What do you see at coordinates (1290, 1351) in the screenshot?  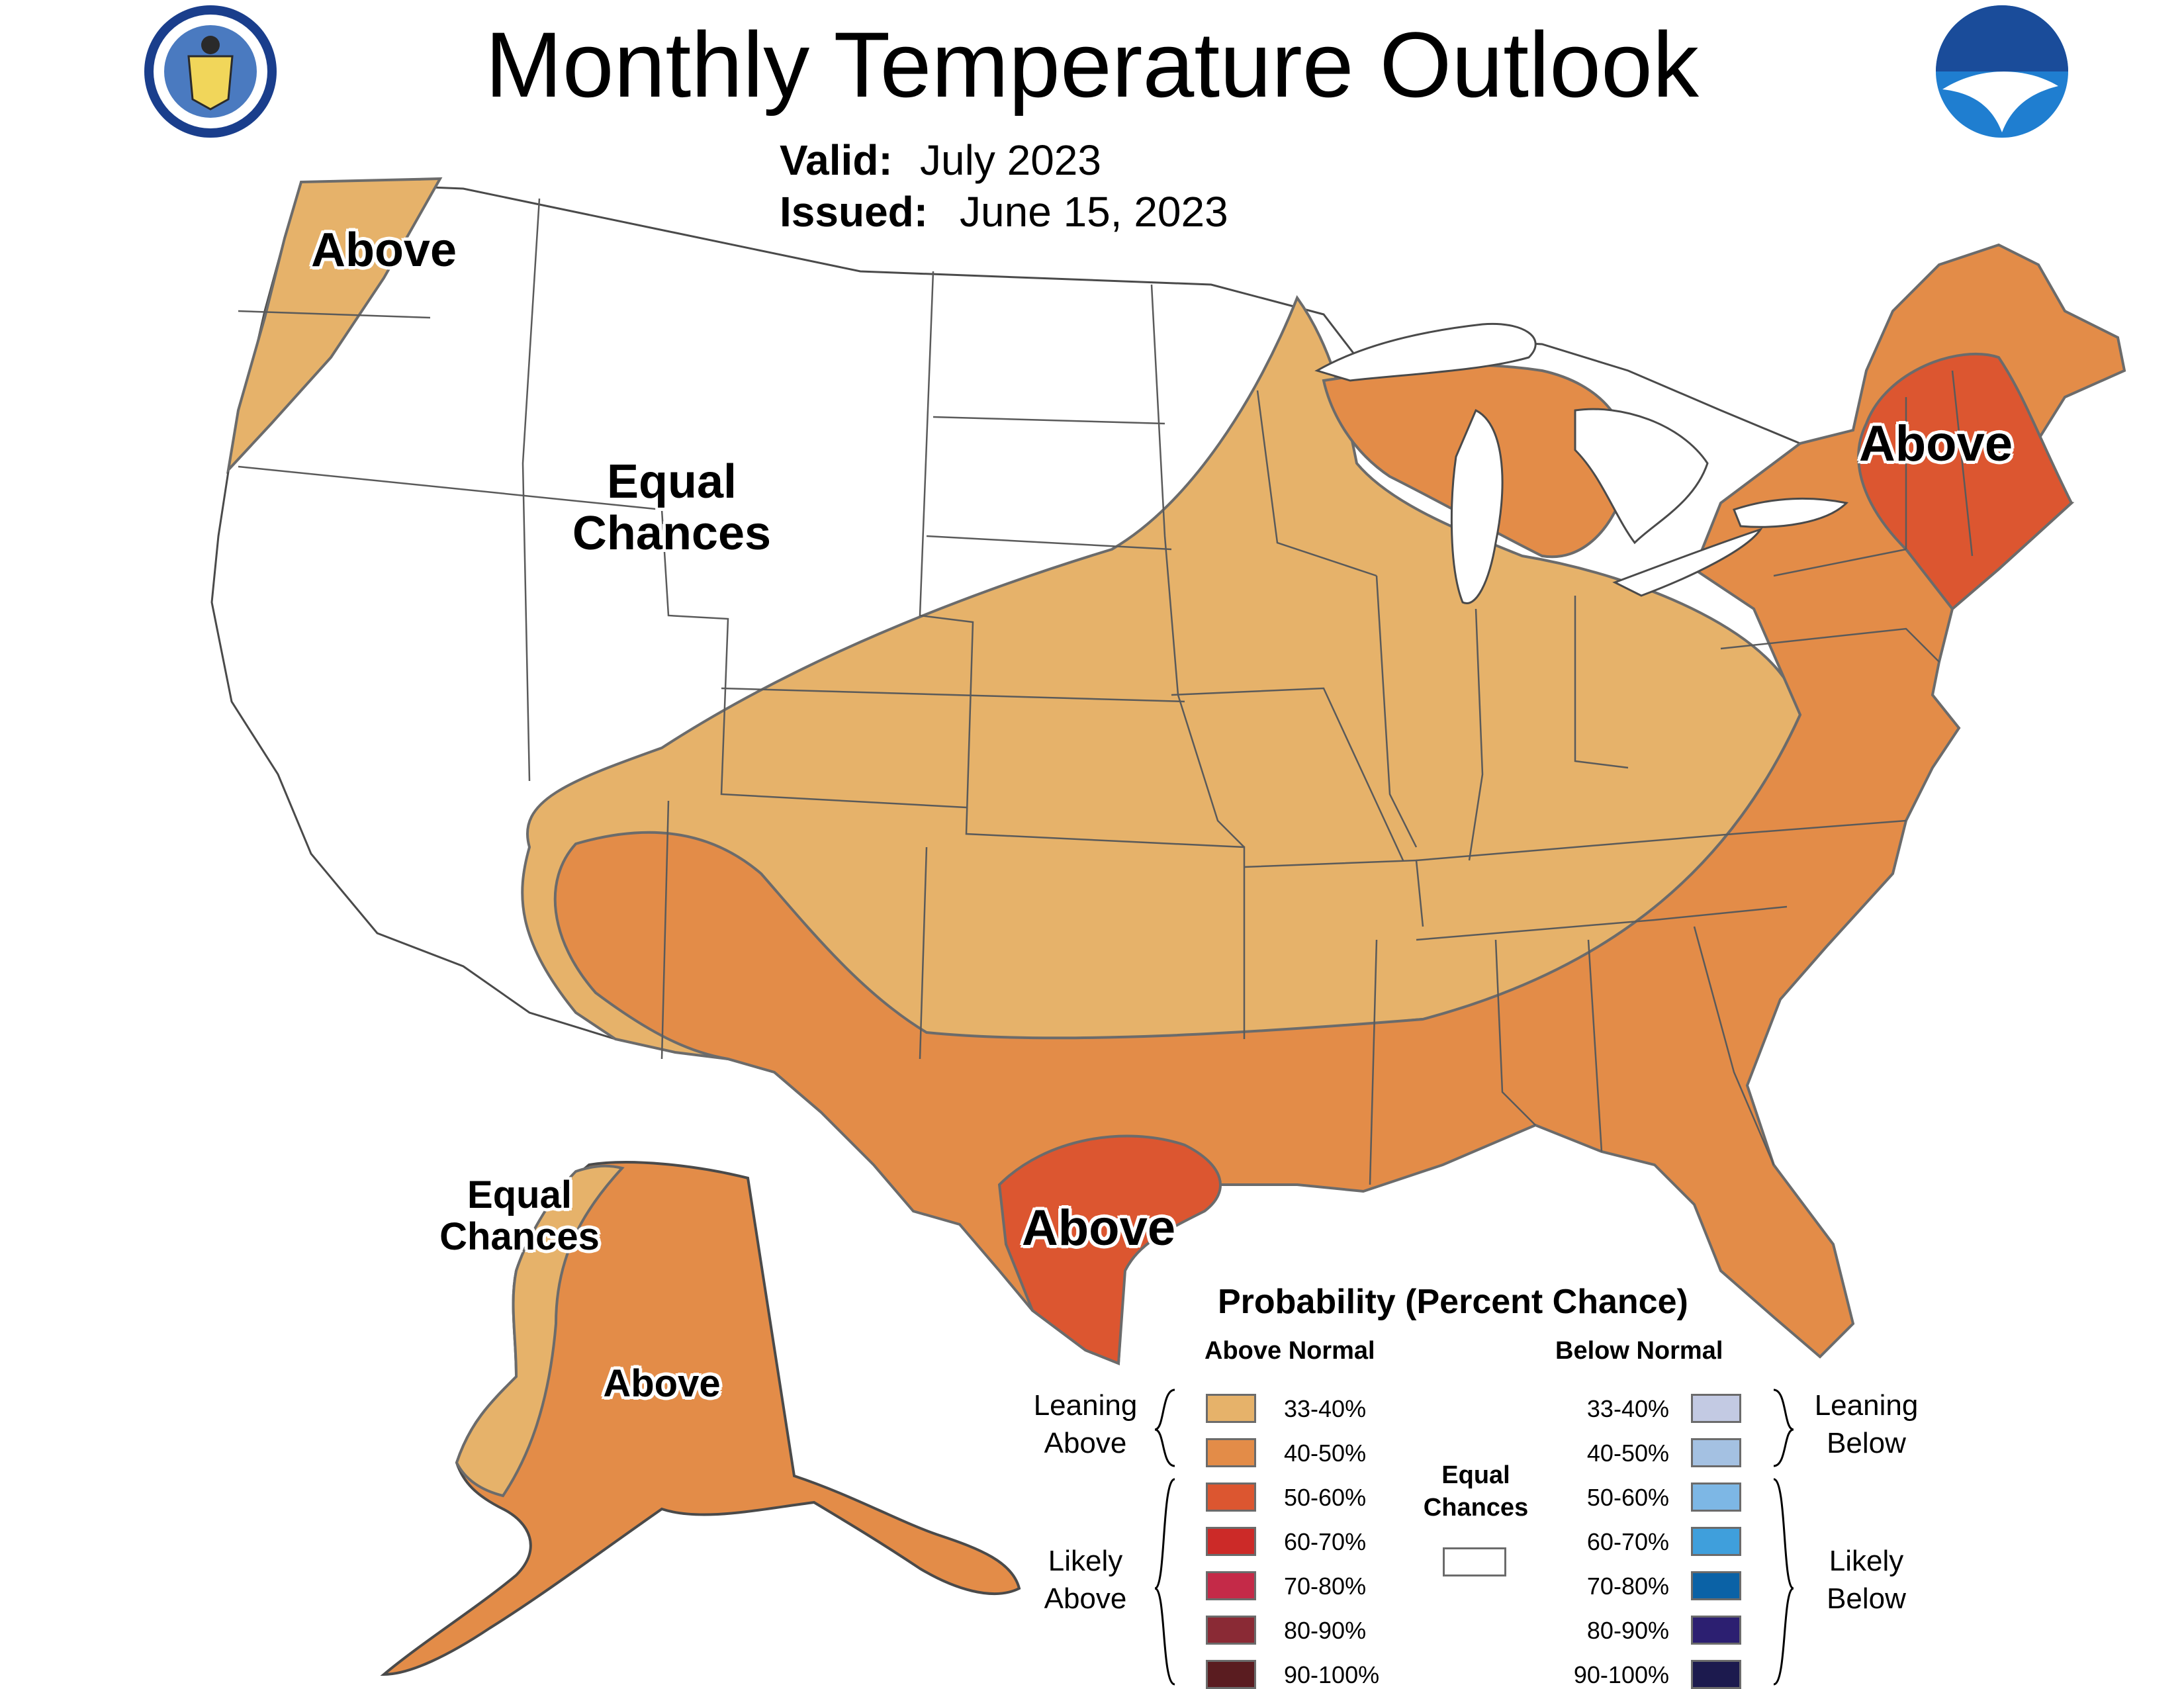 I see `legend-above-header: Above Normal` at bounding box center [1290, 1351].